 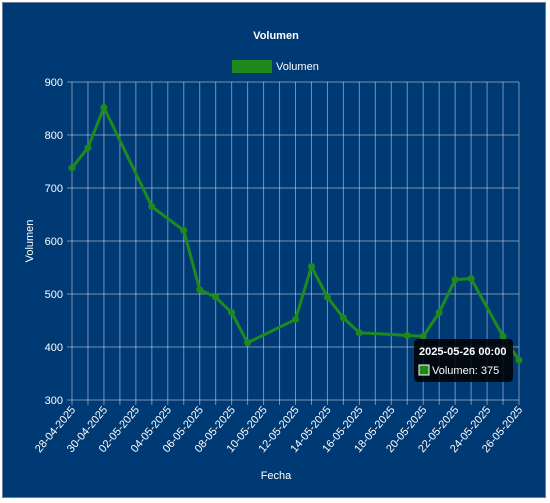 I want to click on legend-label: Volumen, so click(x=297, y=67).